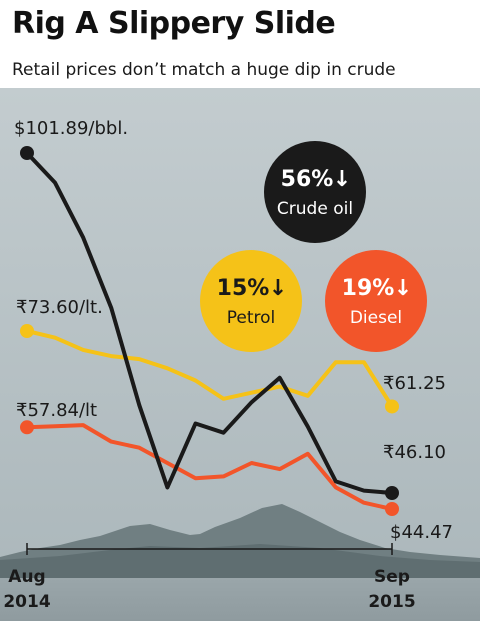 Image resolution: width=480 pixels, height=621 pixels. What do you see at coordinates (56, 410) in the screenshot?
I see `start-value-label: ₹57.84/lt` at bounding box center [56, 410].